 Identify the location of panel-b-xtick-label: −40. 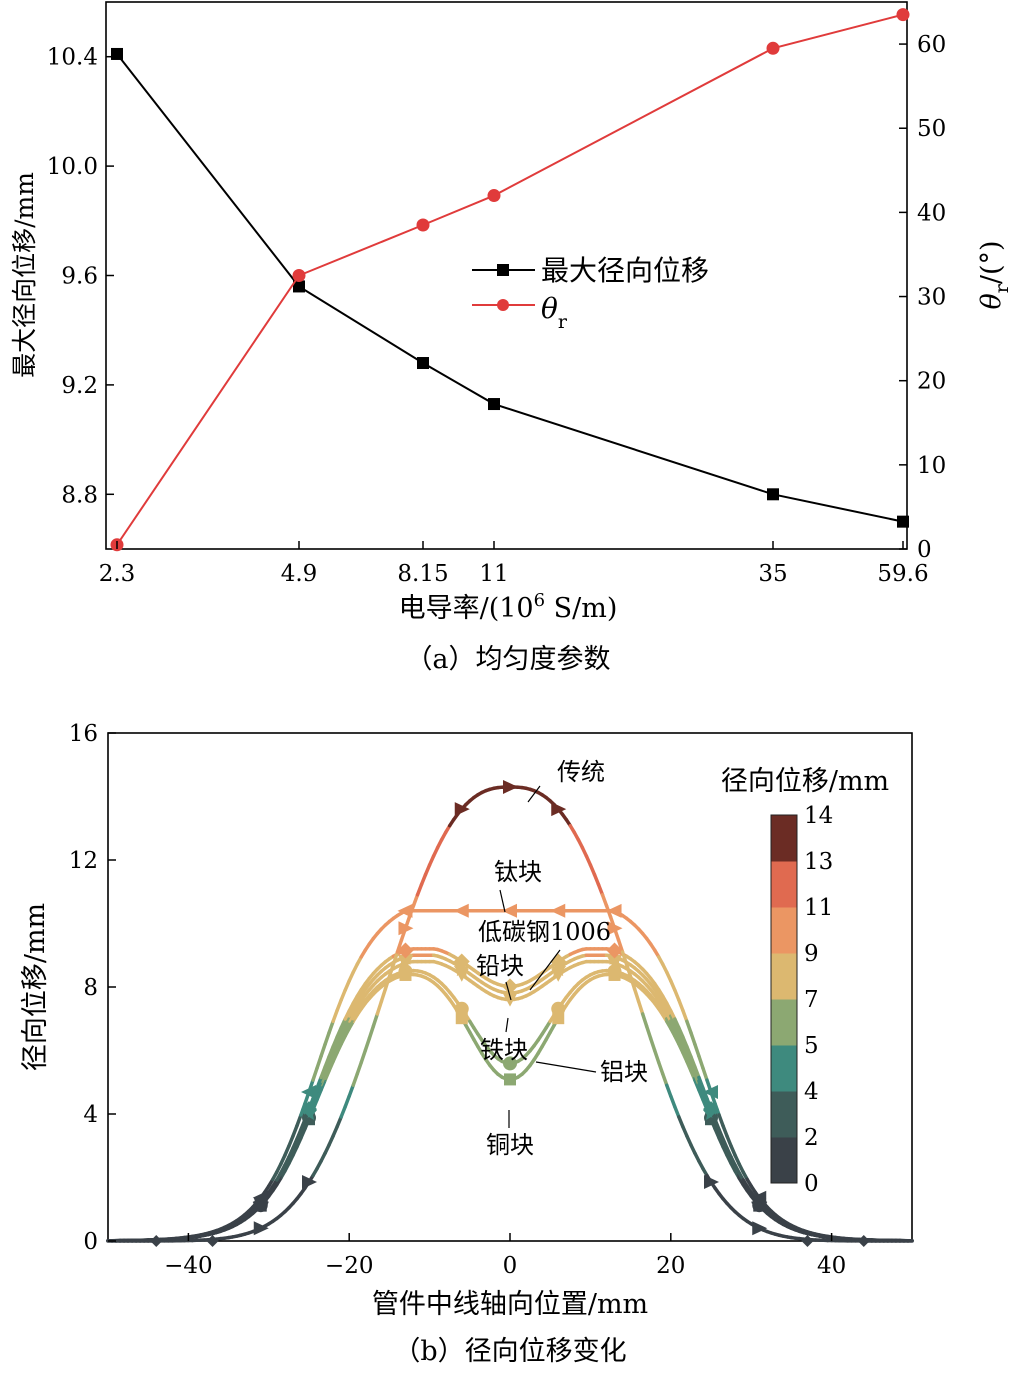
(188, 1266).